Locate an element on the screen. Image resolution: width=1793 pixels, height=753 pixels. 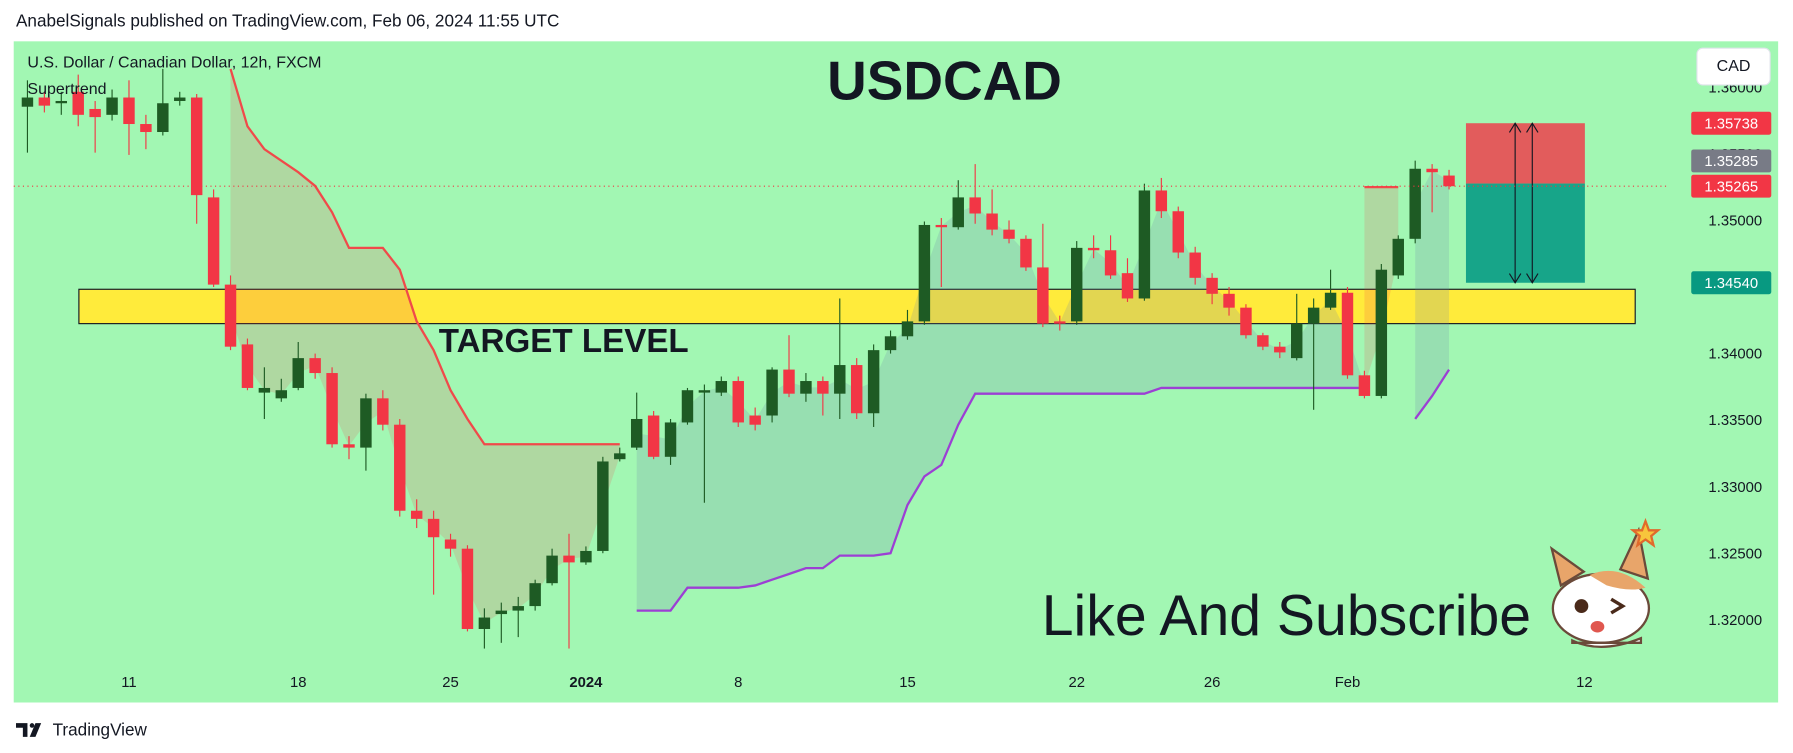
x-tick-label: 18 is located at coordinates (298, 683).